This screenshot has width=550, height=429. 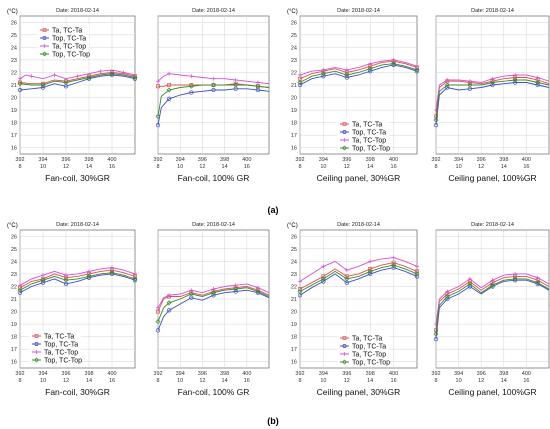 I want to click on legend-label: Ta, TC-Top, so click(x=61, y=352).